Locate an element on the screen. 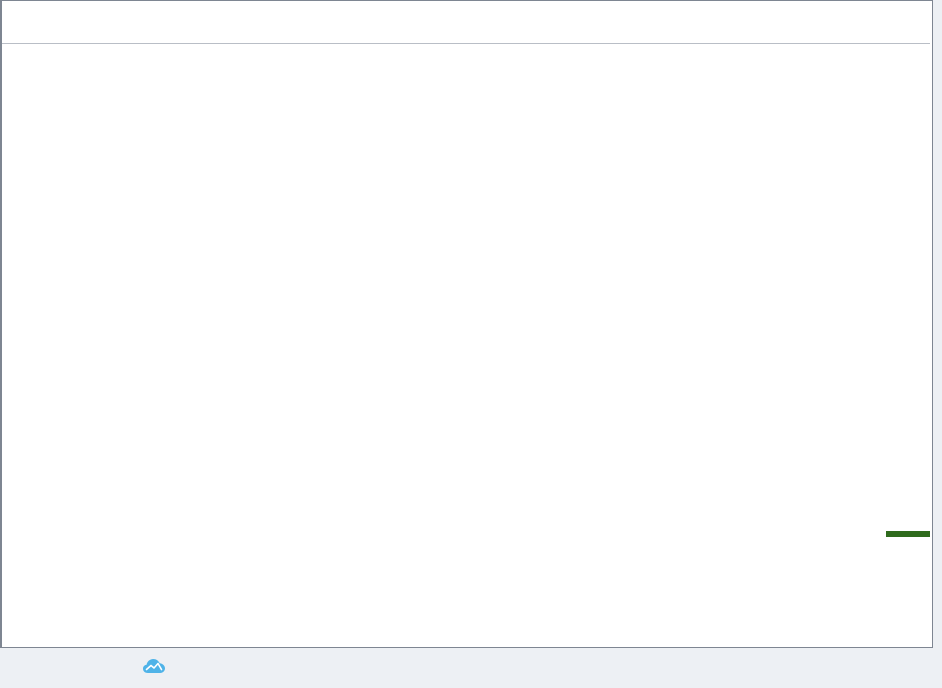 The image size is (942, 688). tradingview-logo-icon is located at coordinates (154, 666).